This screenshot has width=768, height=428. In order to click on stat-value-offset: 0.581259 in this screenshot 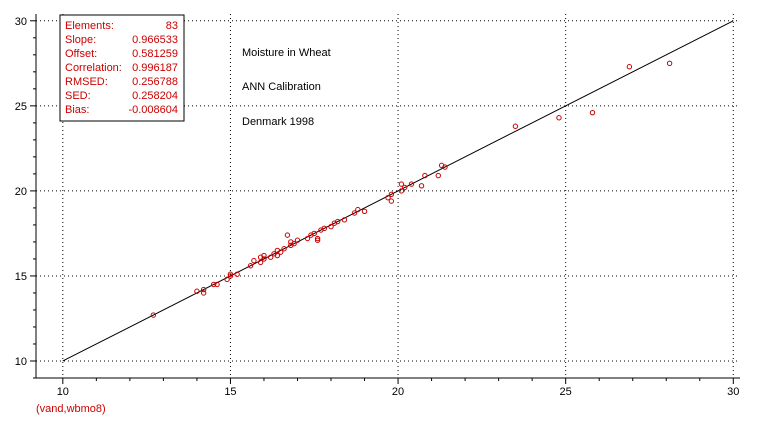, I will do `click(155, 54)`.